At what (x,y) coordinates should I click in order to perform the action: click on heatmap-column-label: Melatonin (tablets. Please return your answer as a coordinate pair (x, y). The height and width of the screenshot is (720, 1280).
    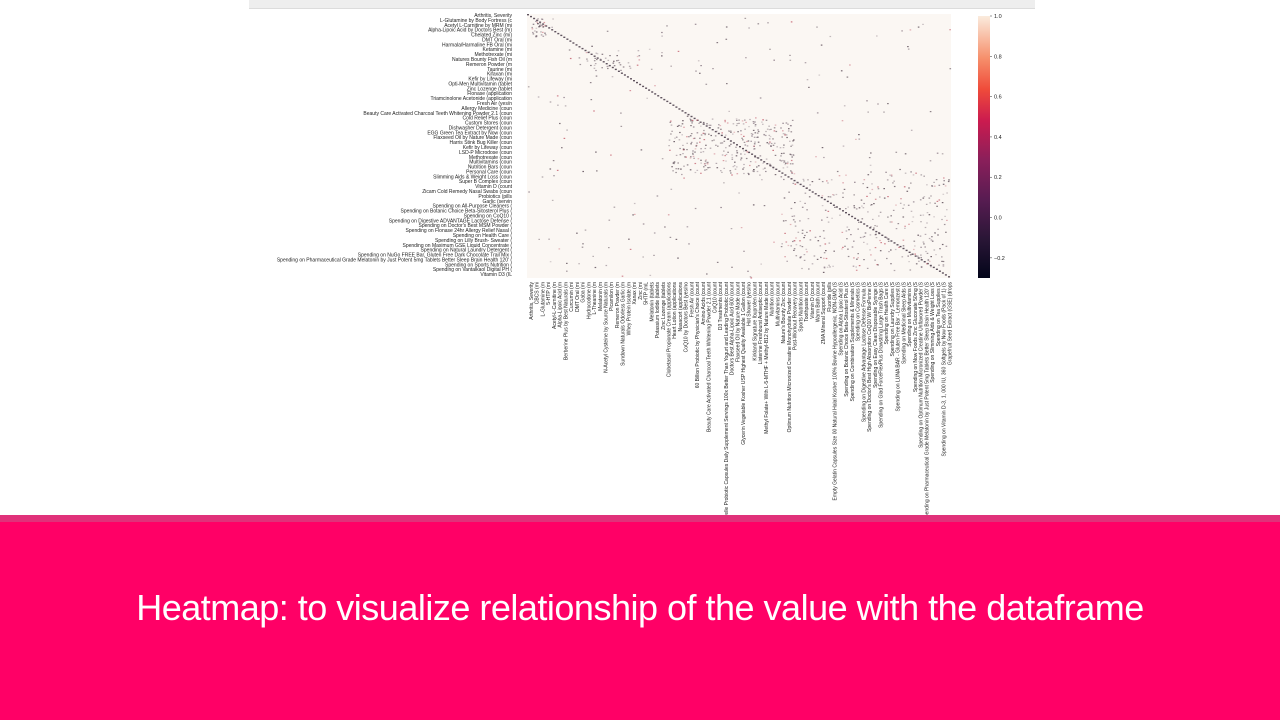
    Looking at the image, I should click on (652, 302).